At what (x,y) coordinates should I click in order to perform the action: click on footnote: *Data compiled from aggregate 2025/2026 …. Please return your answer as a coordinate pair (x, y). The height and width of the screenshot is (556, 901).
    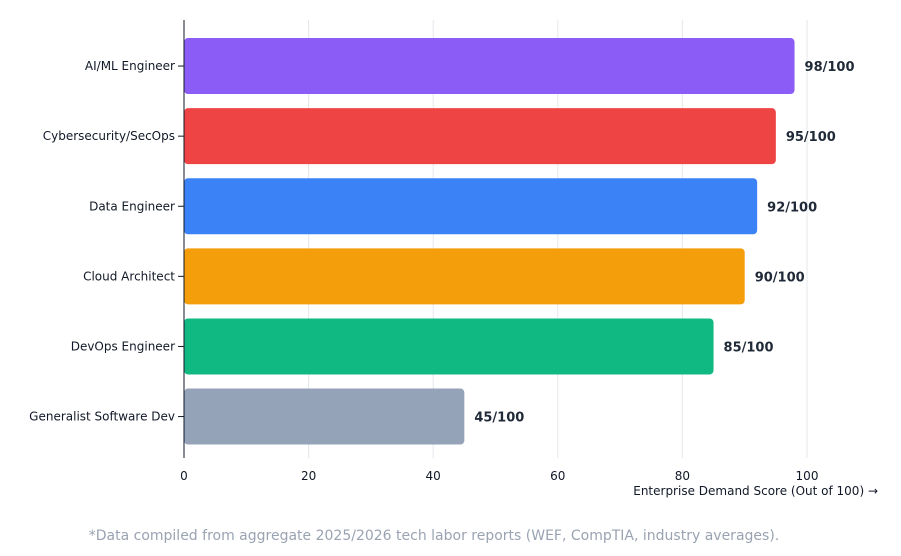
    Looking at the image, I should click on (434, 536).